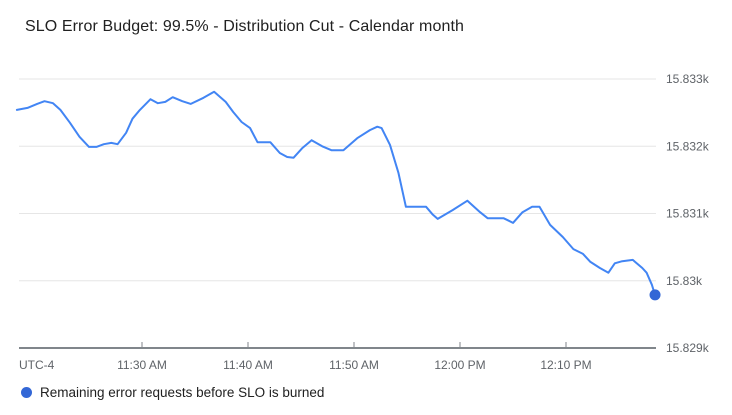 Image resolution: width=732 pixels, height=415 pixels. I want to click on y-tick-label: 15.831k, so click(688, 214).